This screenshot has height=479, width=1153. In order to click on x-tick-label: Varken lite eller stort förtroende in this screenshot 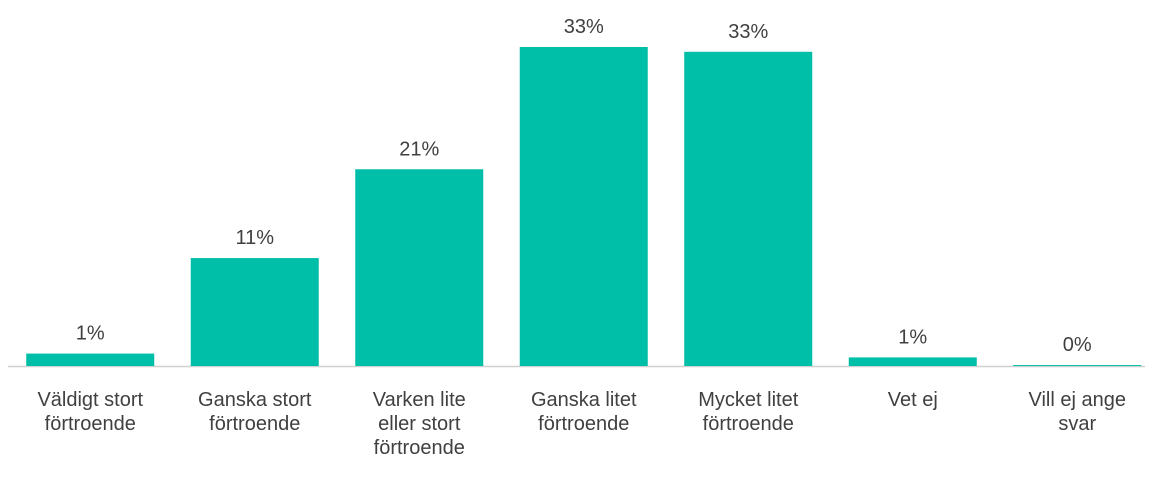, I will do `click(419, 424)`.